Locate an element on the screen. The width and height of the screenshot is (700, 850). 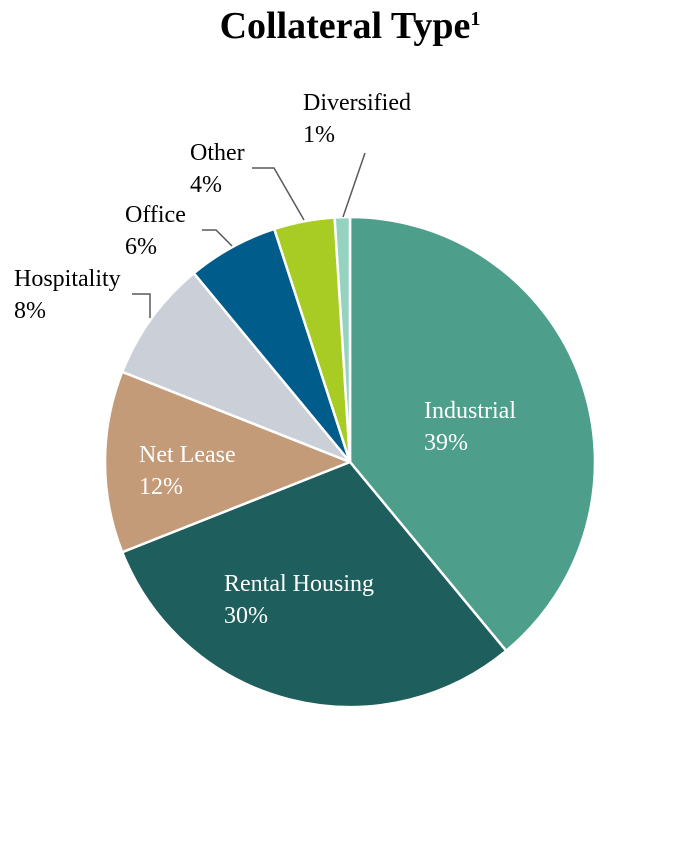
slice-label-net-lease: Net Lease is located at coordinates (187, 455).